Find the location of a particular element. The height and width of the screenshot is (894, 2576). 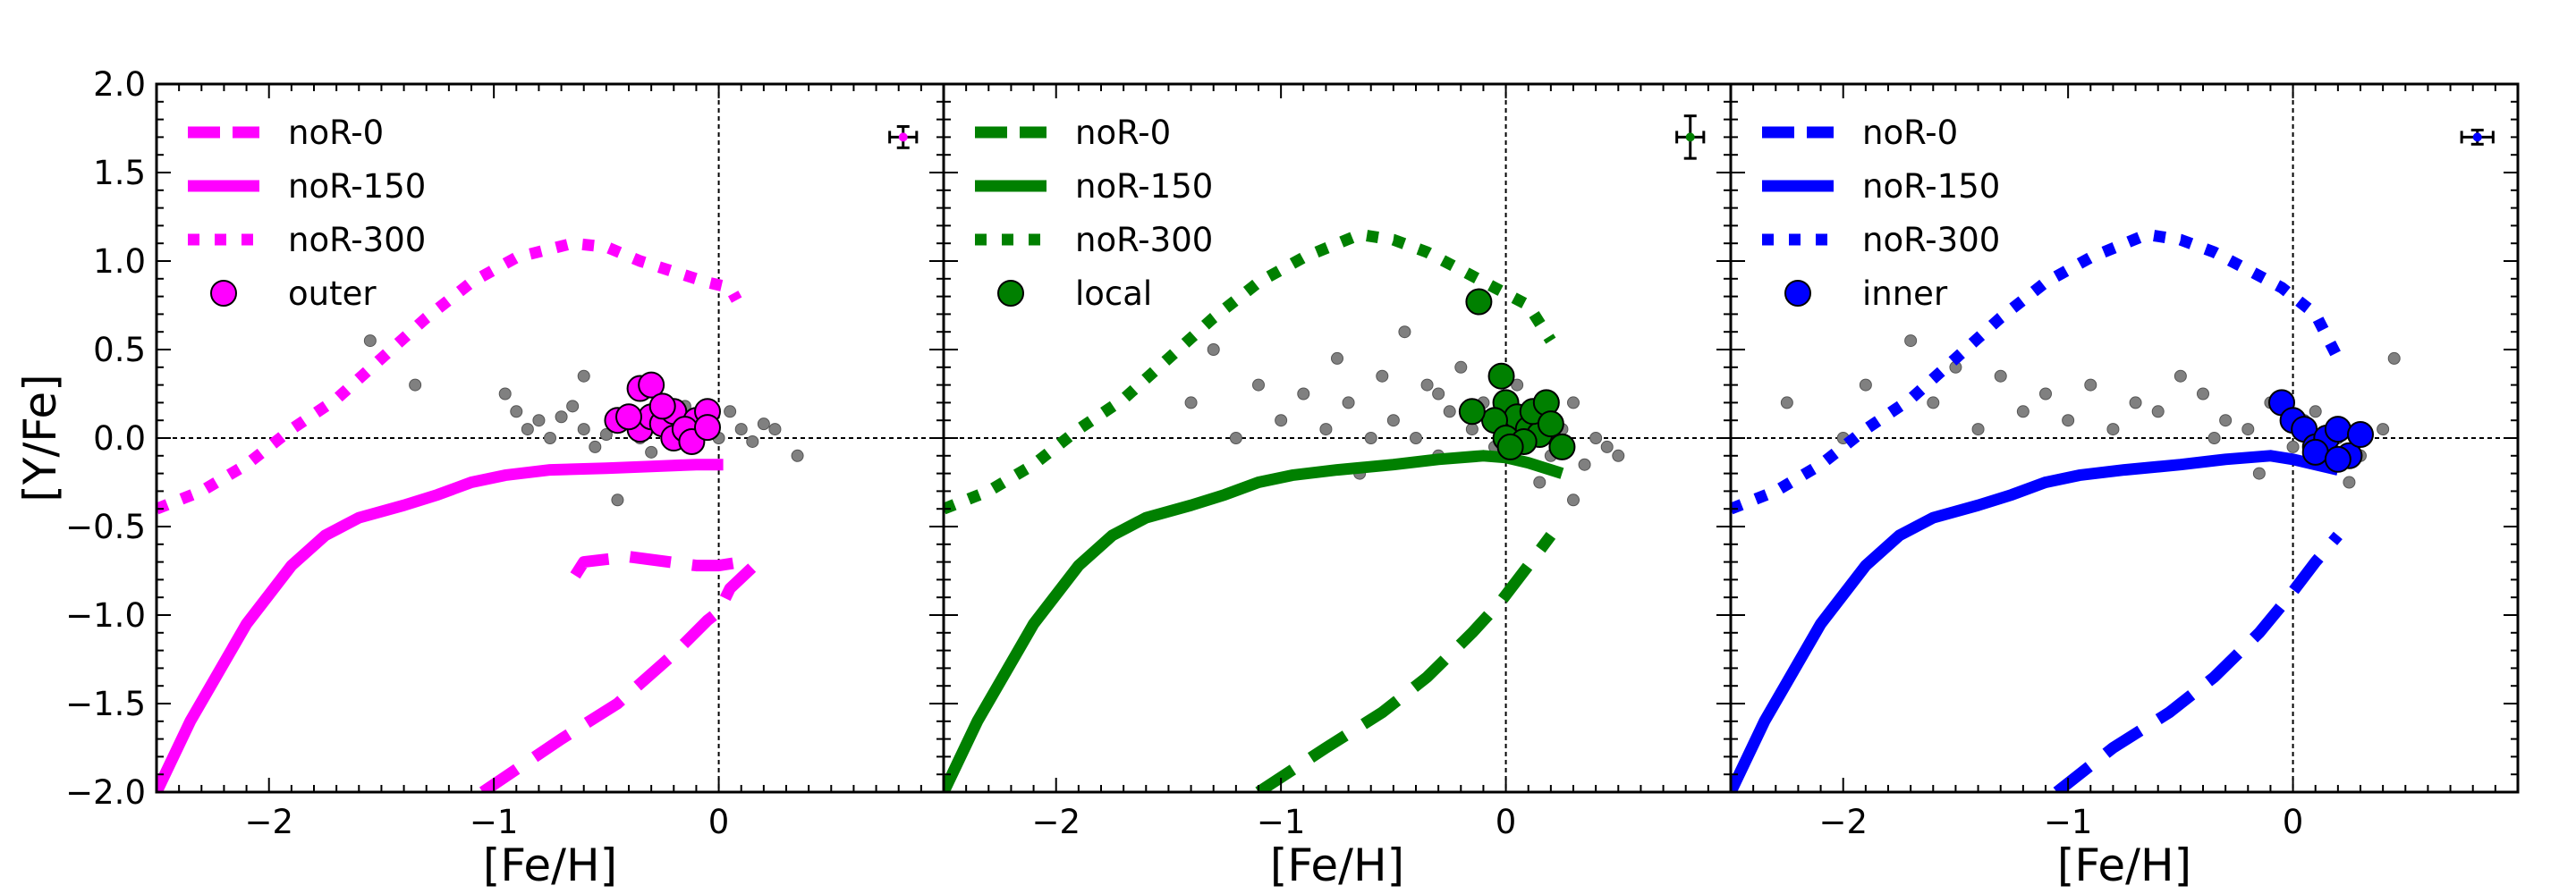

y-tick-label: −2.0 is located at coordinates (105, 792).